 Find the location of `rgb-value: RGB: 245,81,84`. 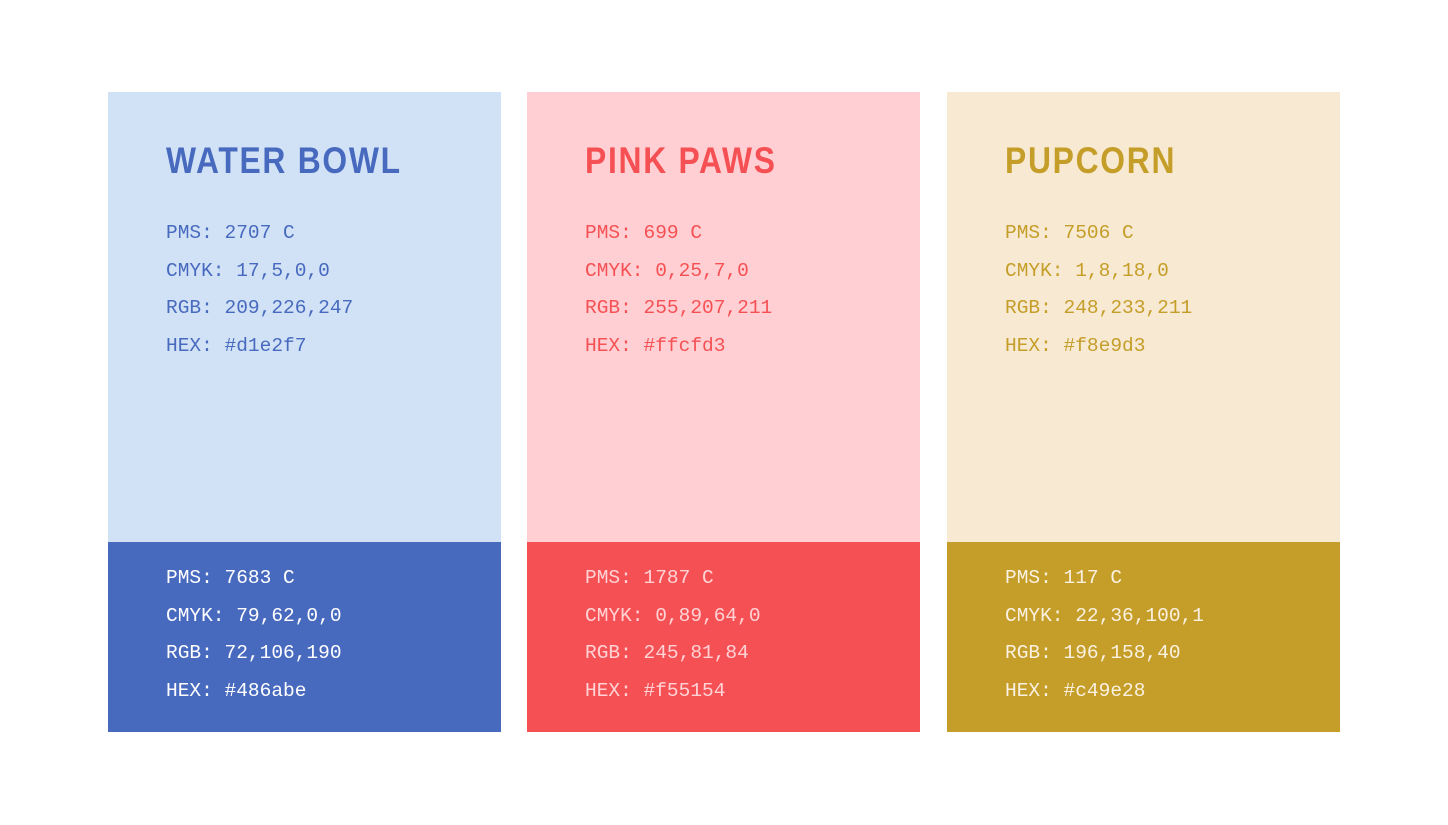

rgb-value: RGB: 245,81,84 is located at coordinates (667, 653).